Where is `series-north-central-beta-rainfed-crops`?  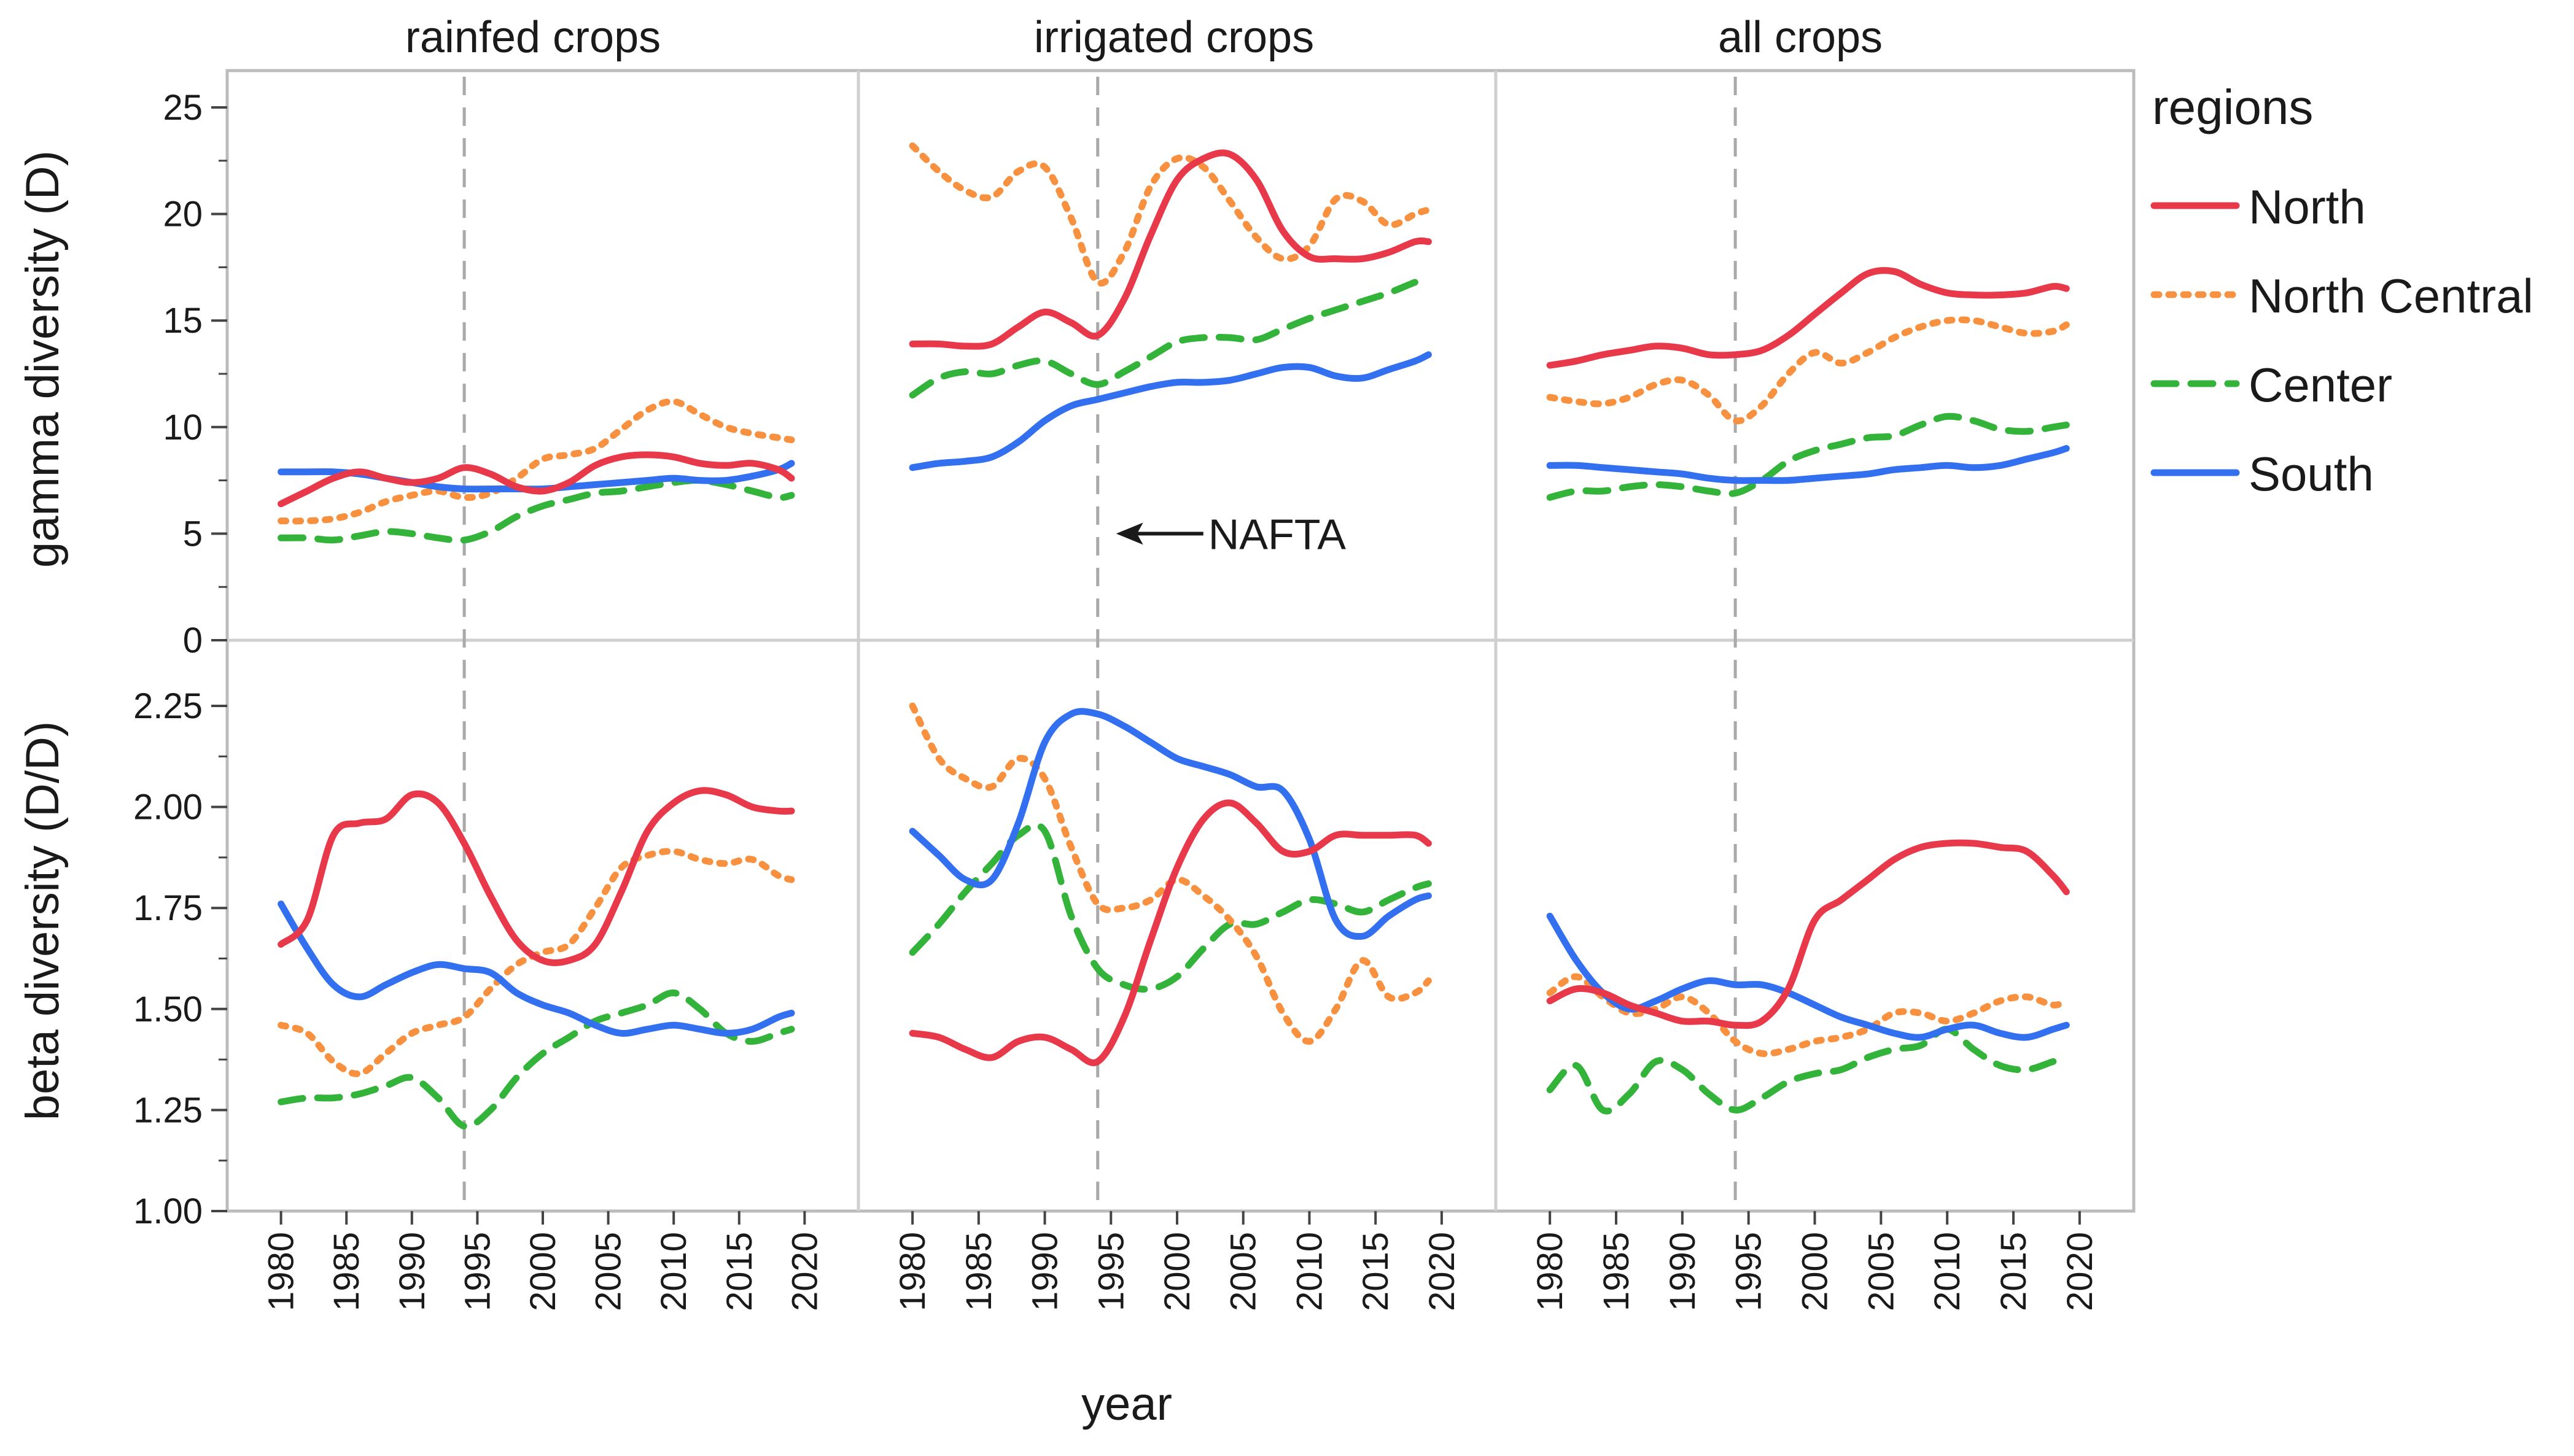
series-north-central-beta-rainfed-crops is located at coordinates (536, 962).